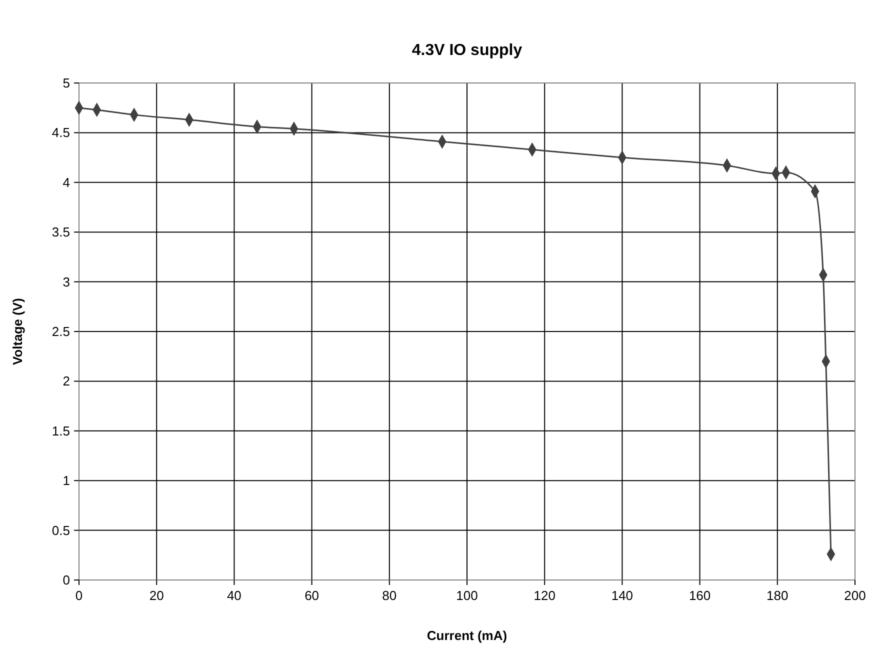  What do you see at coordinates (66, 381) in the screenshot?
I see `y-tick-label: 2` at bounding box center [66, 381].